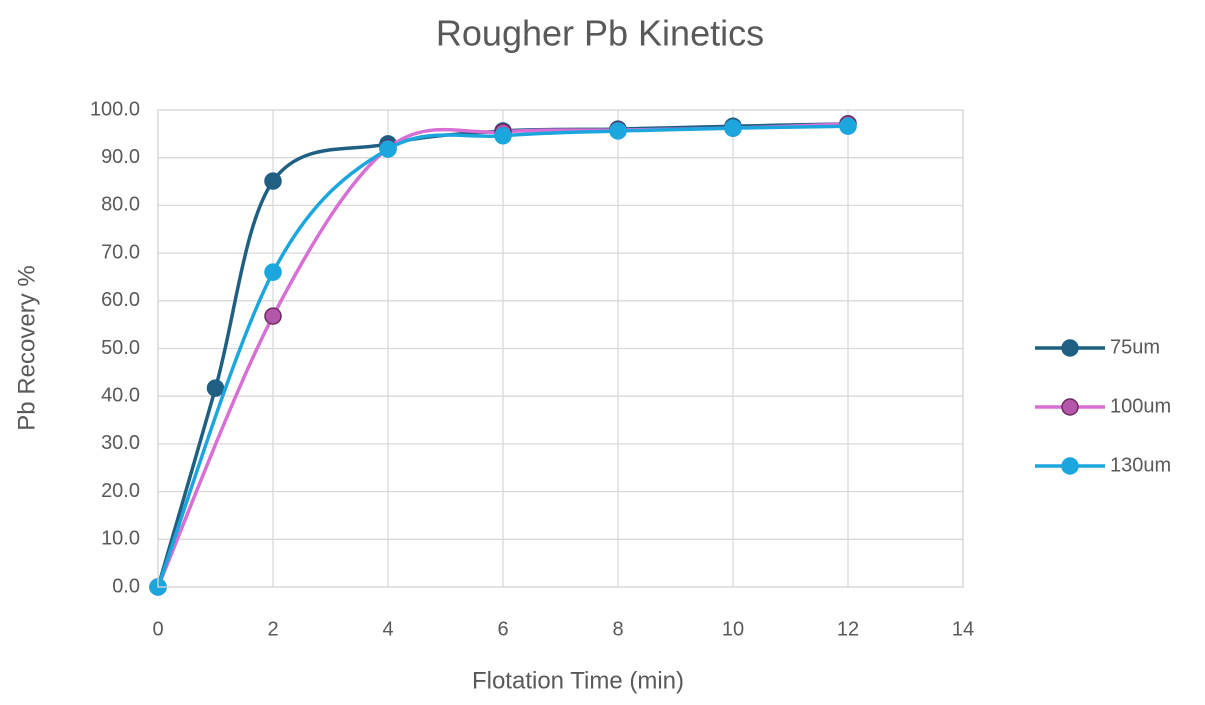 The width and height of the screenshot is (1205, 705). I want to click on y-axis-label: Pb Recovery %, so click(26, 347).